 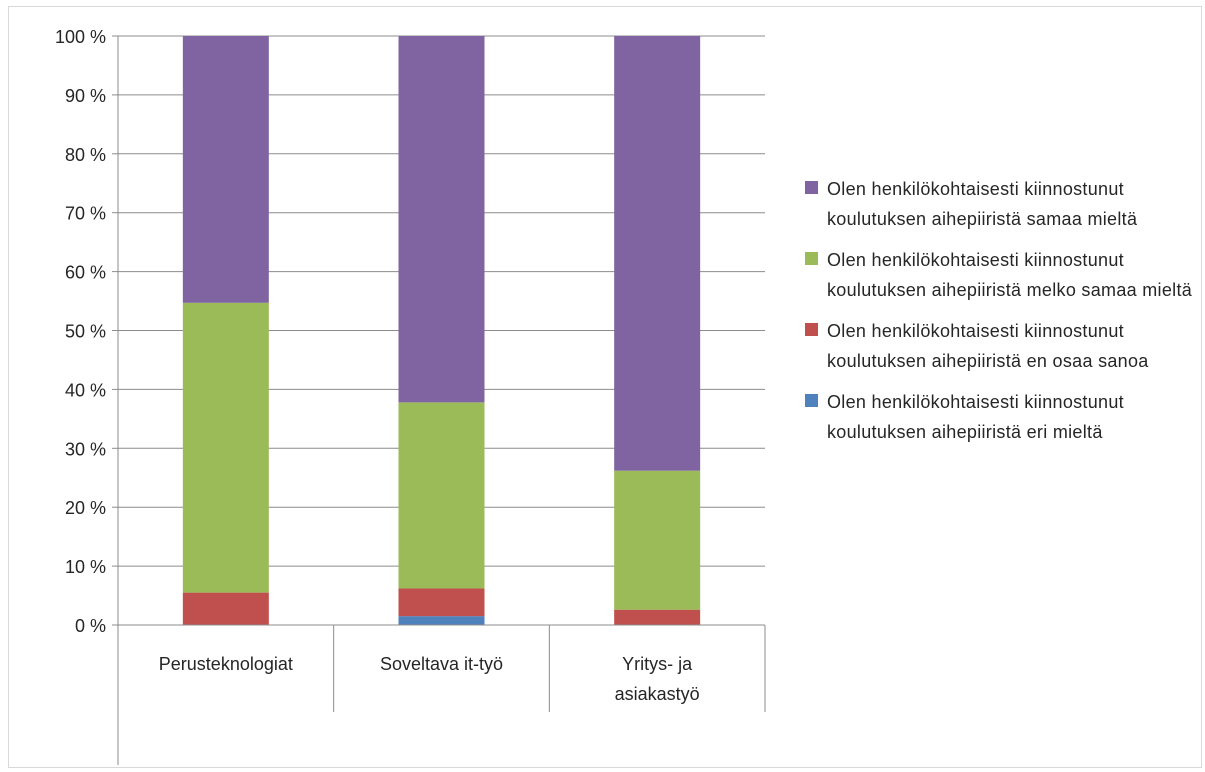 I want to click on y-tick-label: 60 %, so click(x=85, y=273).